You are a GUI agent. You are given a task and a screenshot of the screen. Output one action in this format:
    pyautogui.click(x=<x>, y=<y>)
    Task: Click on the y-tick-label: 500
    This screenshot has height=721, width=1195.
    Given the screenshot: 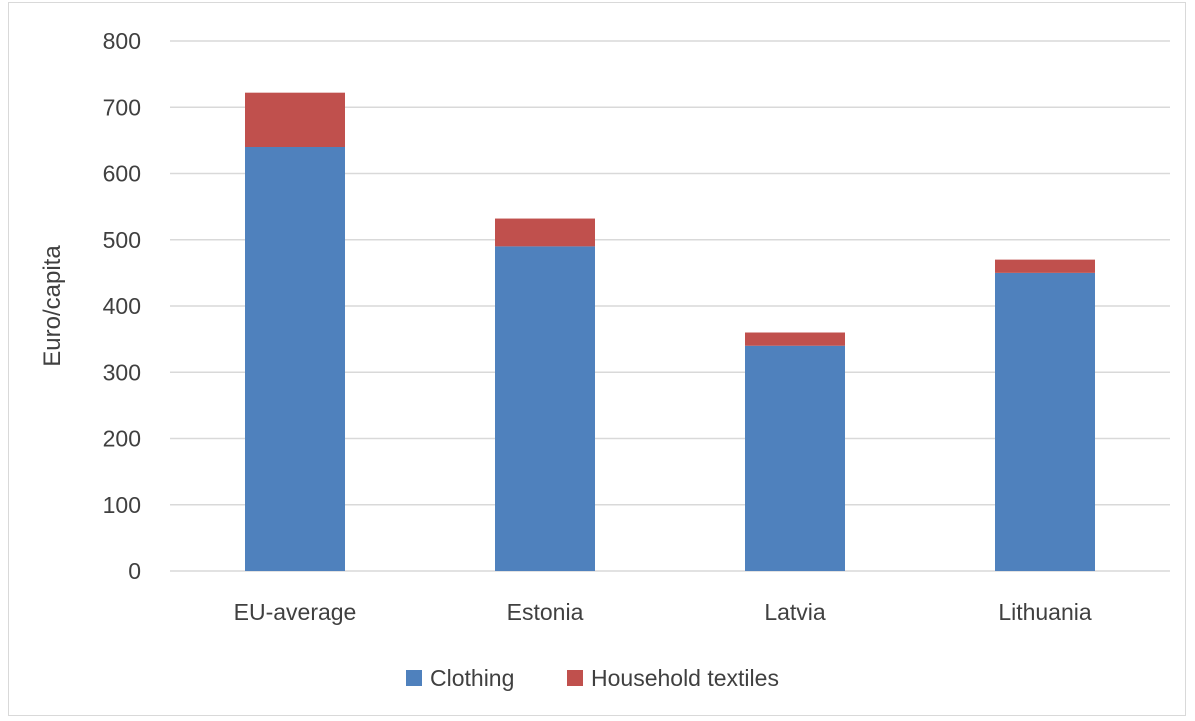 What is the action you would take?
    pyautogui.click(x=122, y=240)
    